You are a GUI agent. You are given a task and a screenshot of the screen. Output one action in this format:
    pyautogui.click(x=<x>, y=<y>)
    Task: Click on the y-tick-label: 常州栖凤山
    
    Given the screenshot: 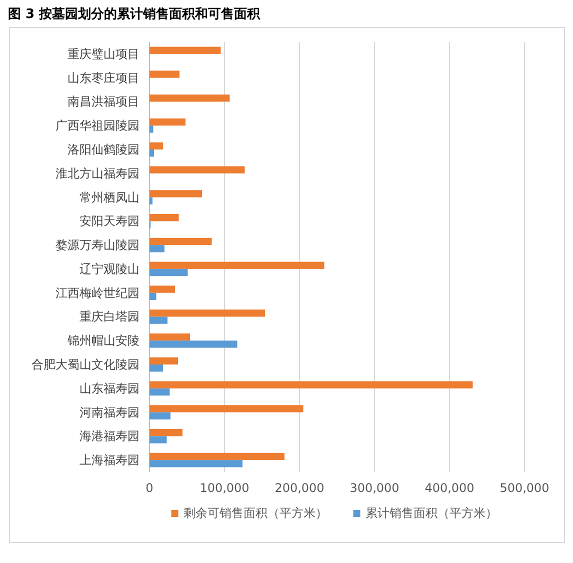 What is the action you would take?
    pyautogui.click(x=110, y=197)
    